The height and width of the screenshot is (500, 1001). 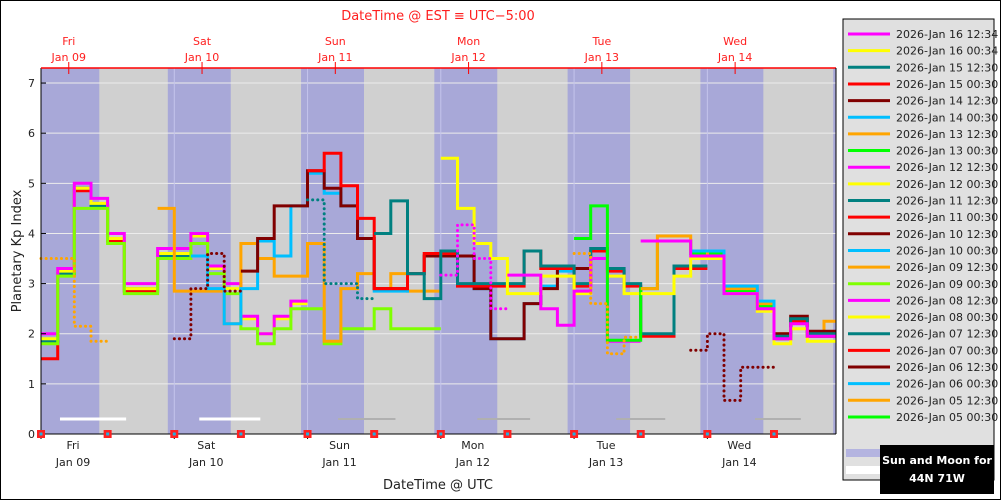 I want to click on moon-swatch, so click(x=867, y=470).